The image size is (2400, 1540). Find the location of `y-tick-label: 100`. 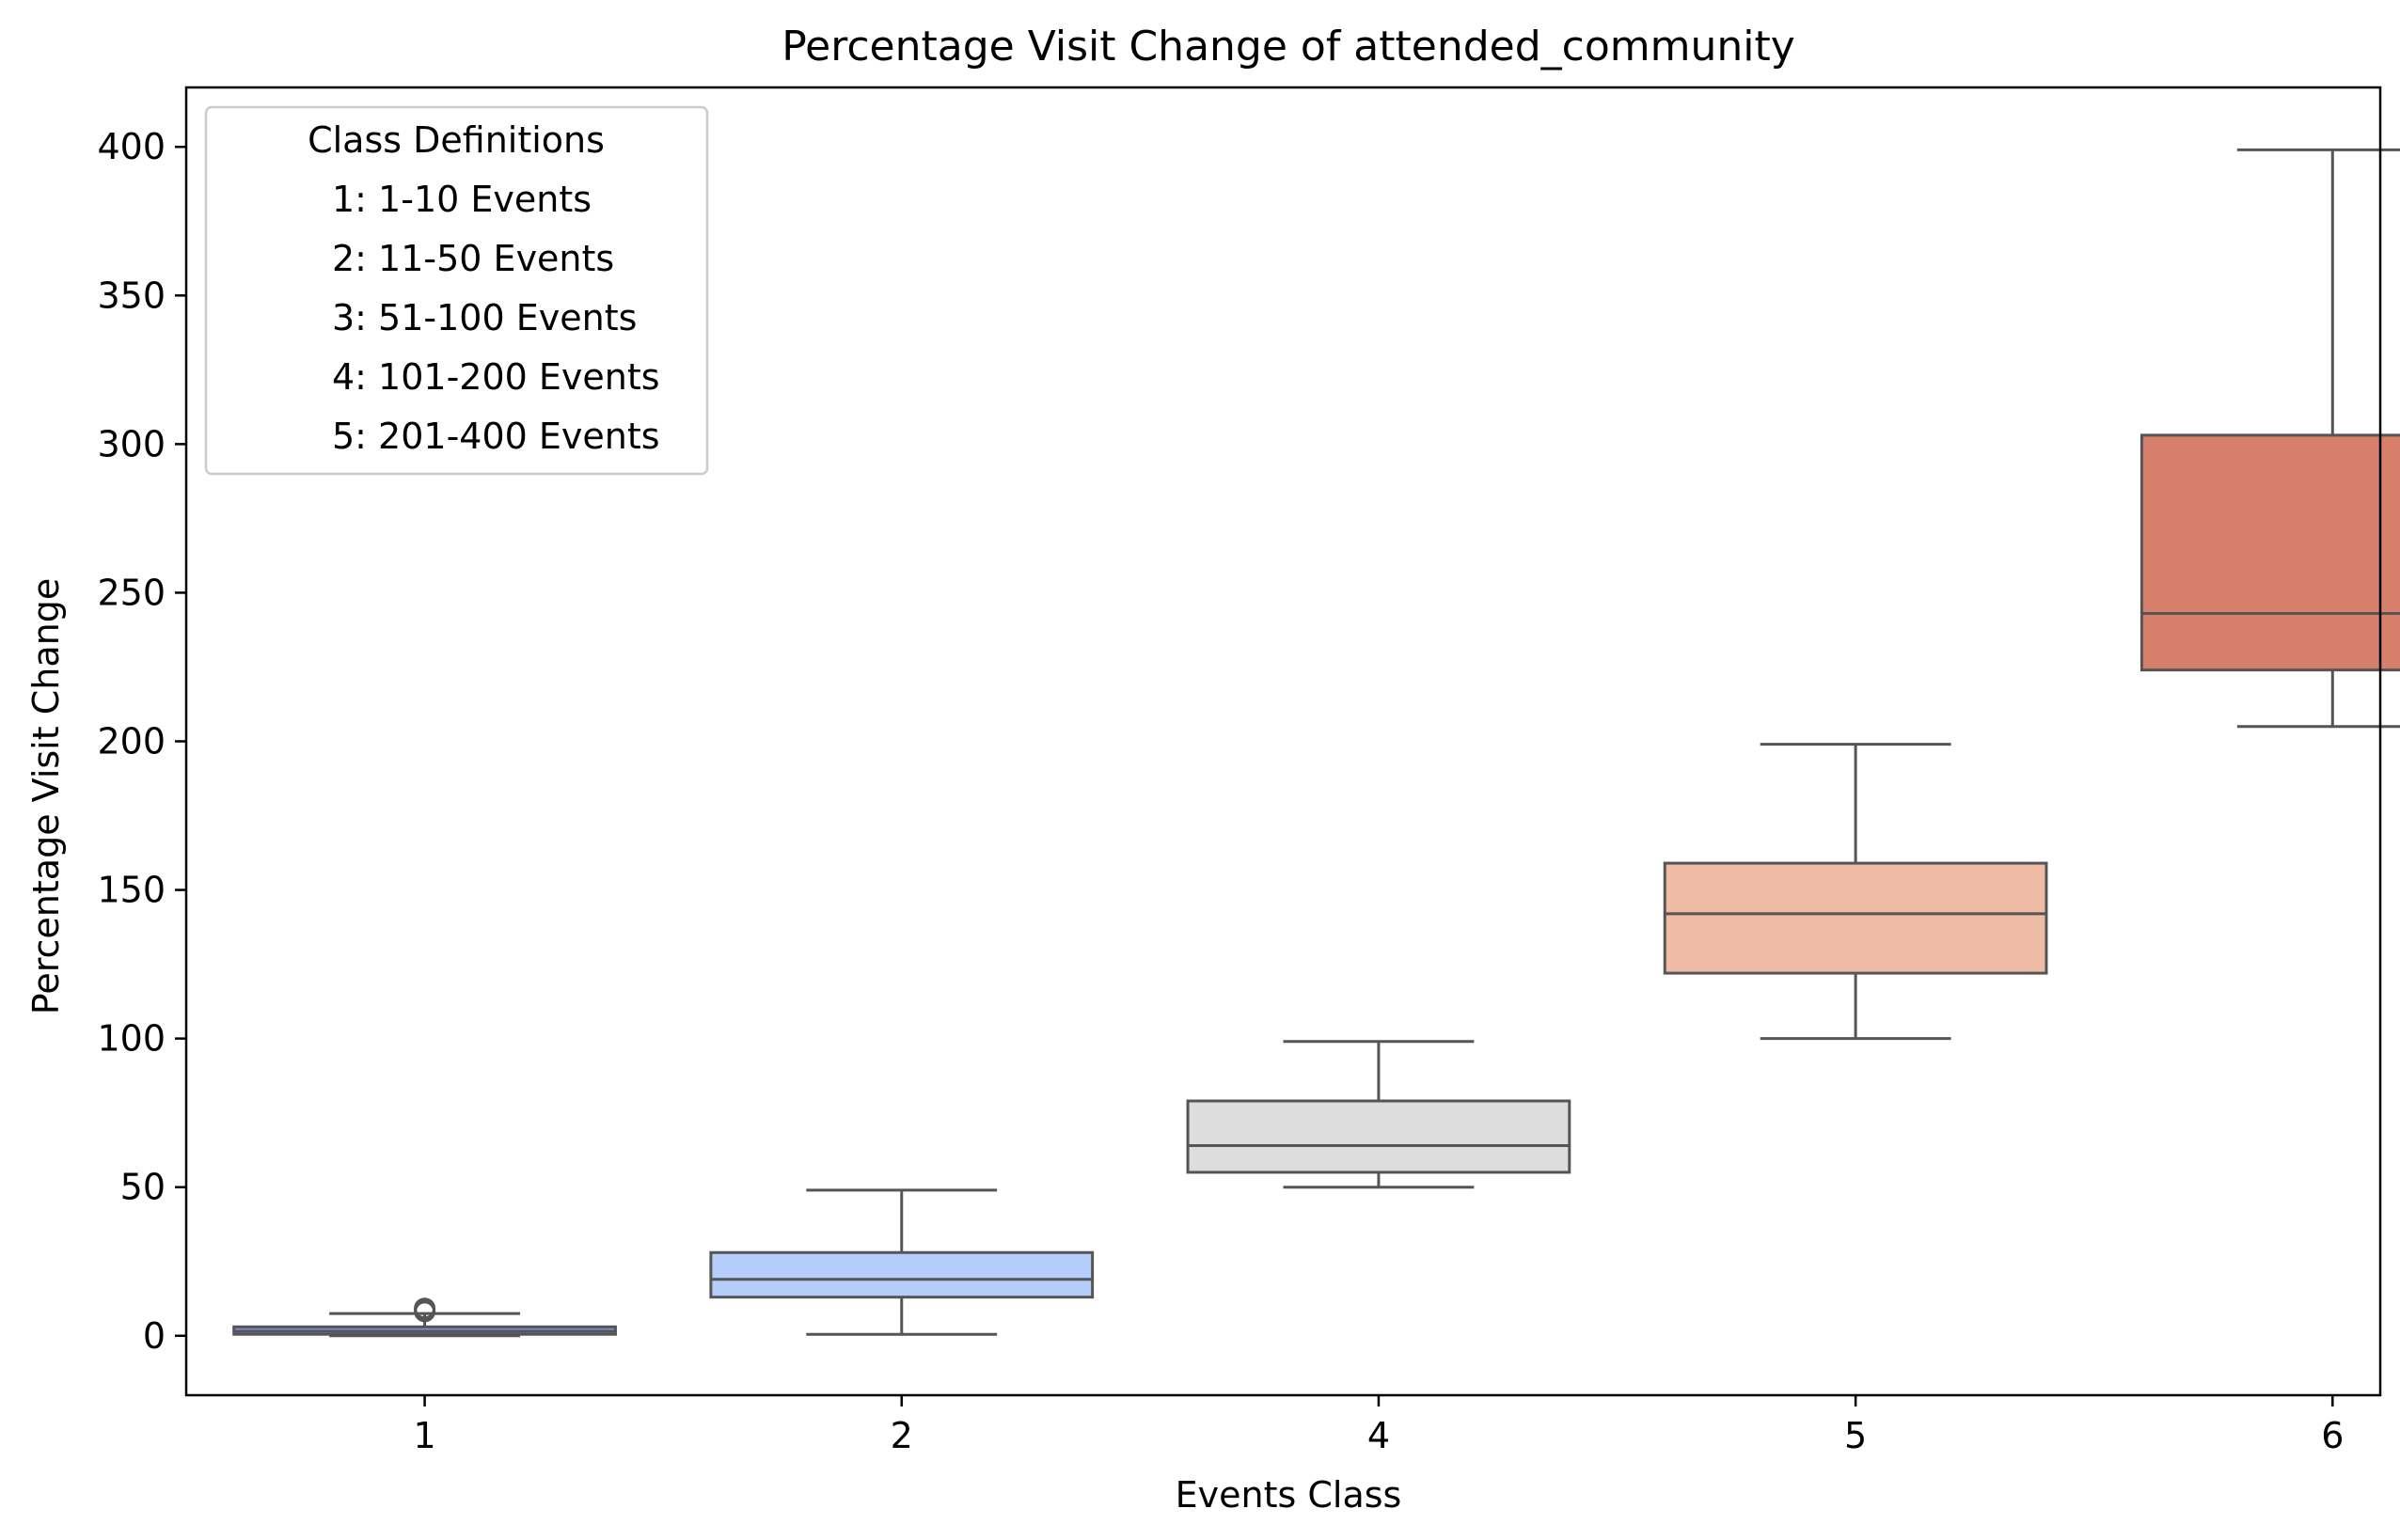

y-tick-label: 100 is located at coordinates (131, 1039).